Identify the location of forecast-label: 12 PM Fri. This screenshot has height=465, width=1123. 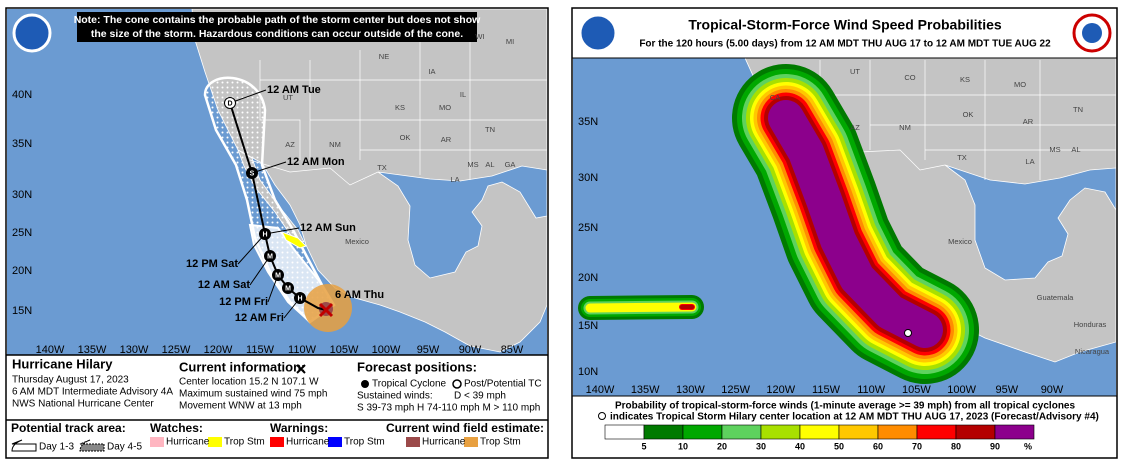
(243, 302).